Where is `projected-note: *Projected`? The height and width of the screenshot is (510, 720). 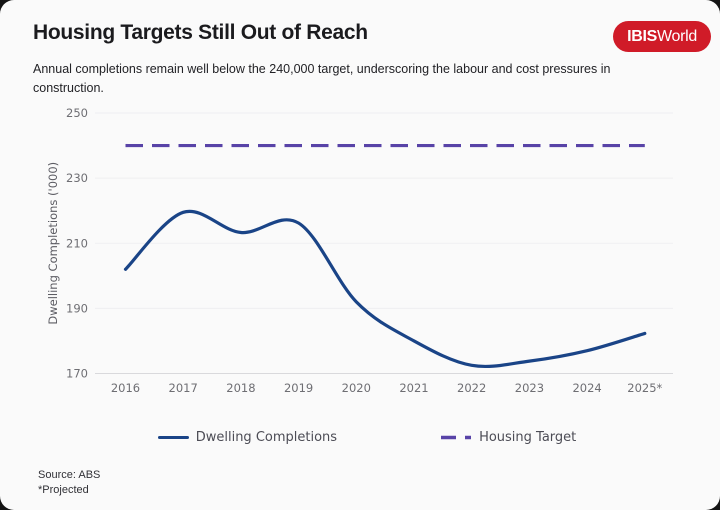
projected-note: *Projected is located at coordinates (63, 489).